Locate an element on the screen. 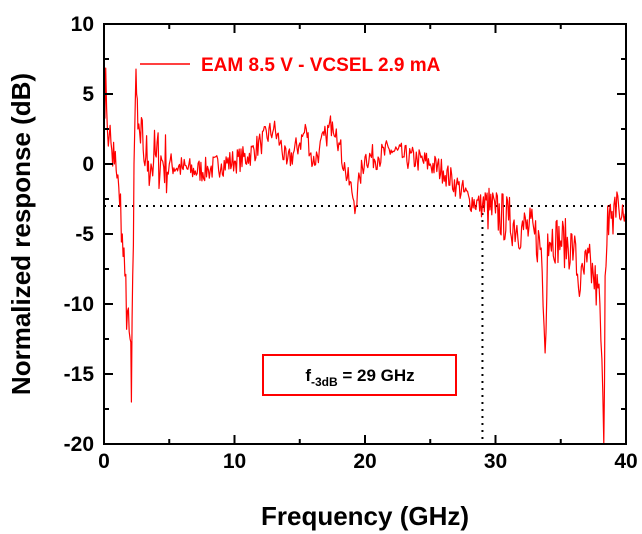  y-tick-label: 0 is located at coordinates (88, 164).